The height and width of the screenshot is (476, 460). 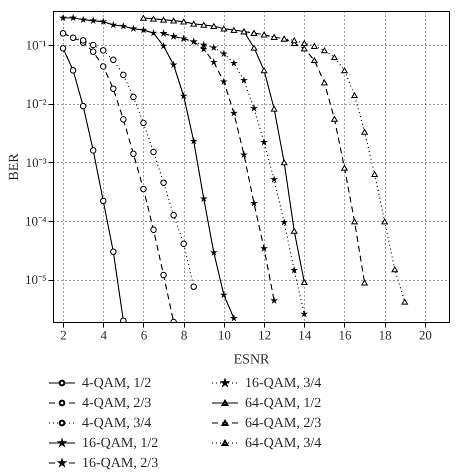 What do you see at coordinates (117, 403) in the screenshot?
I see `legend-label: 4-QAM, 2/3` at bounding box center [117, 403].